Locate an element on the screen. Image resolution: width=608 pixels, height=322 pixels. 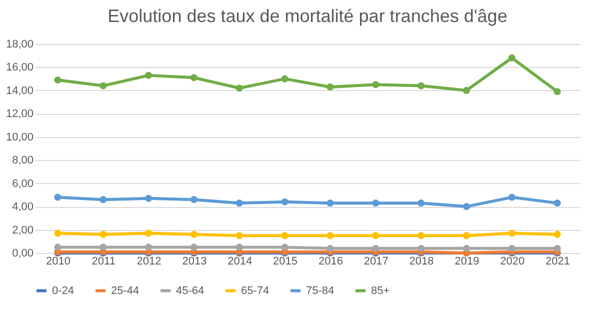
chart-title: Evolution des taux de mortalité par tranches d'âge is located at coordinates (308, 16).